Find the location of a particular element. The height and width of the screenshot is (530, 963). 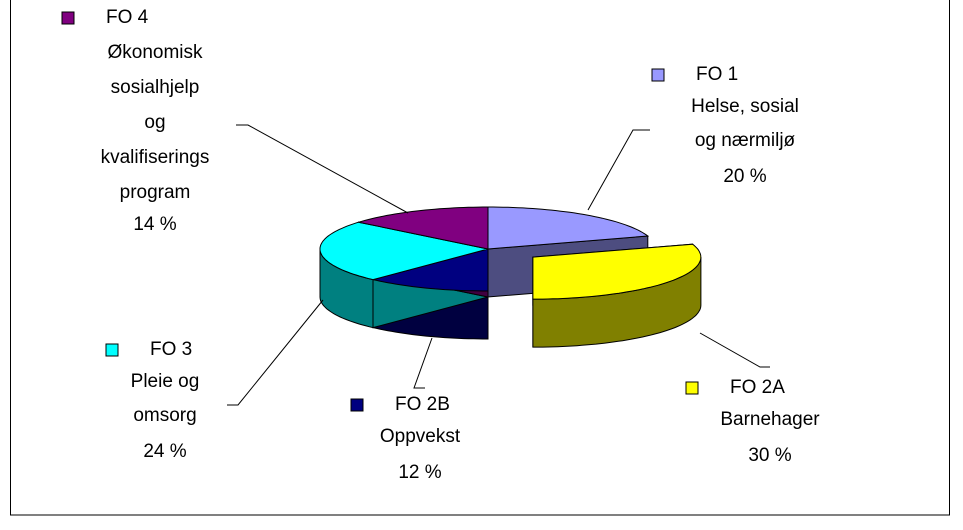

slice-label: FO 3 is located at coordinates (171, 349).